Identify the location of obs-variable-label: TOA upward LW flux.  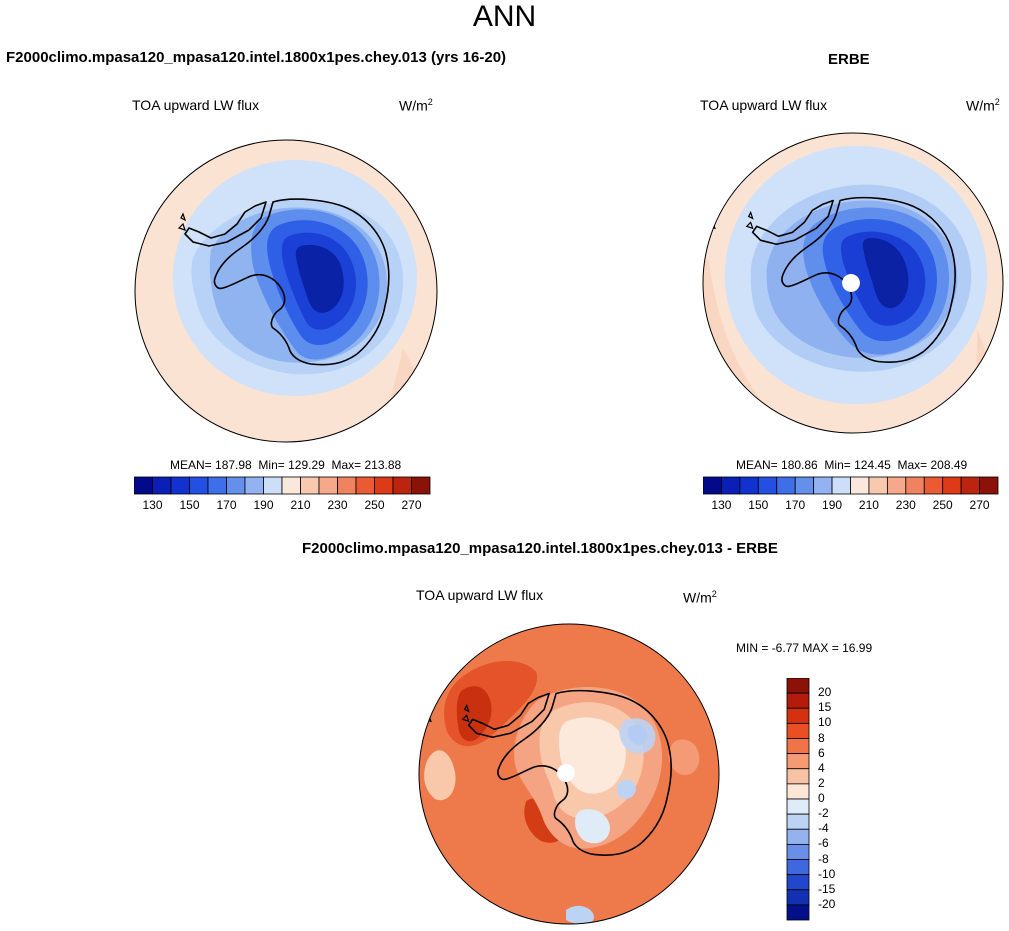
(764, 105).